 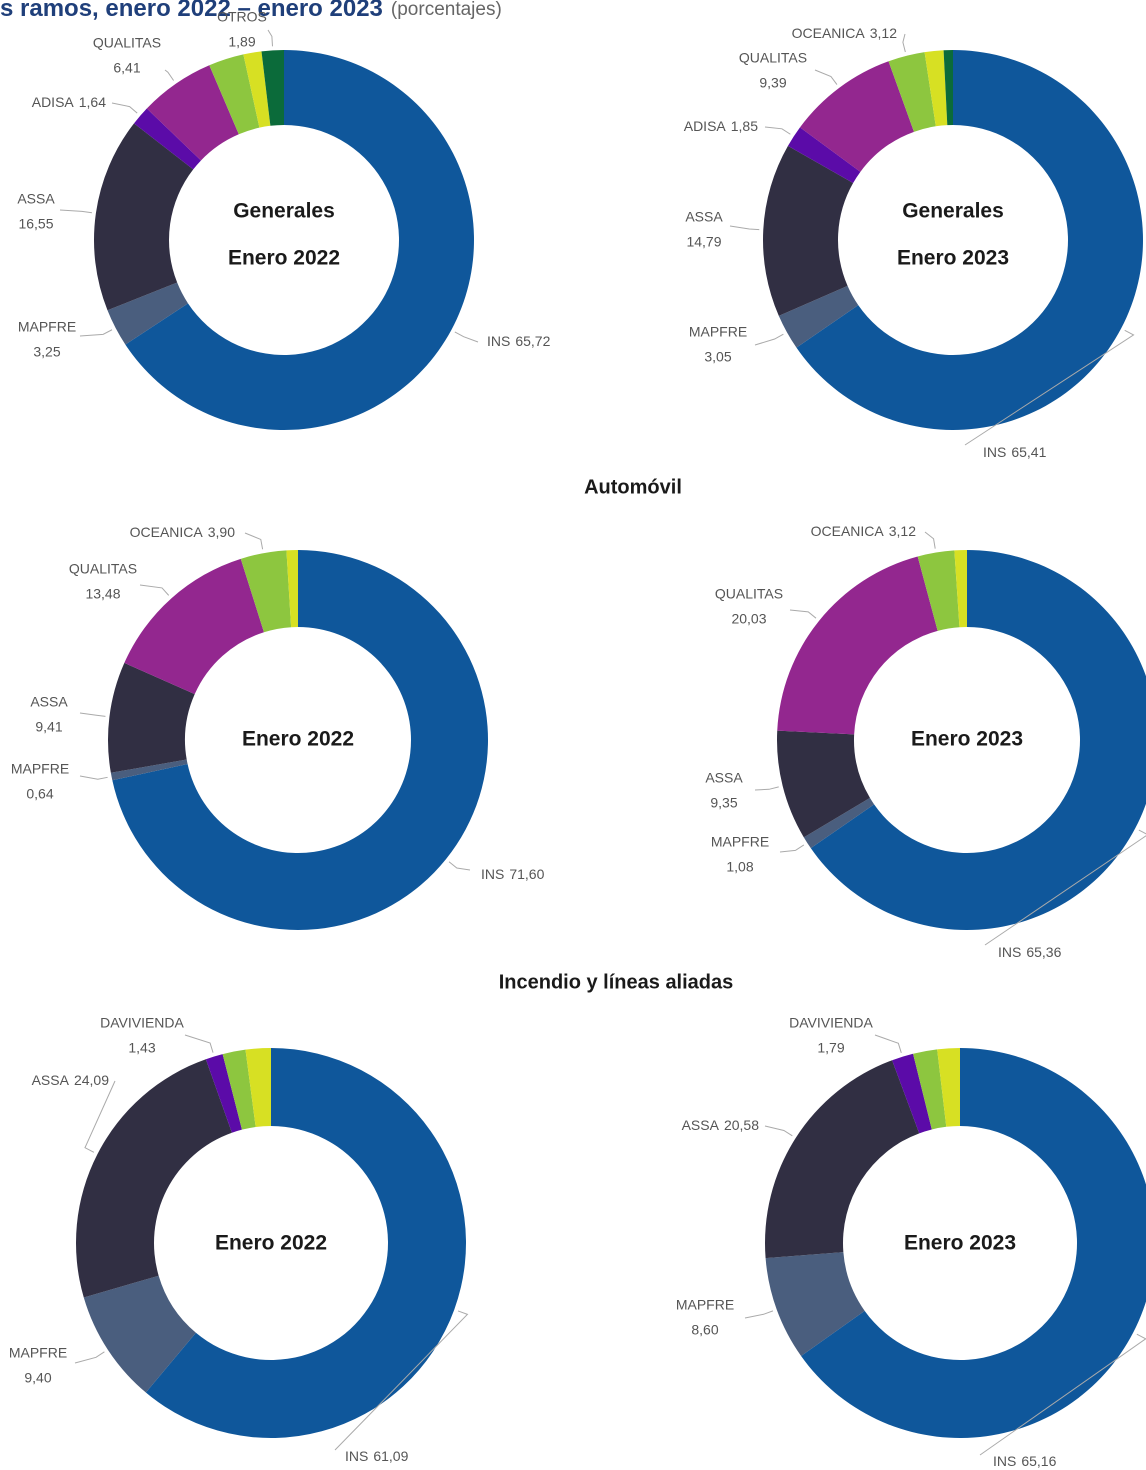 What do you see at coordinates (704, 1330) in the screenshot?
I see `slice-value-label: 8,60` at bounding box center [704, 1330].